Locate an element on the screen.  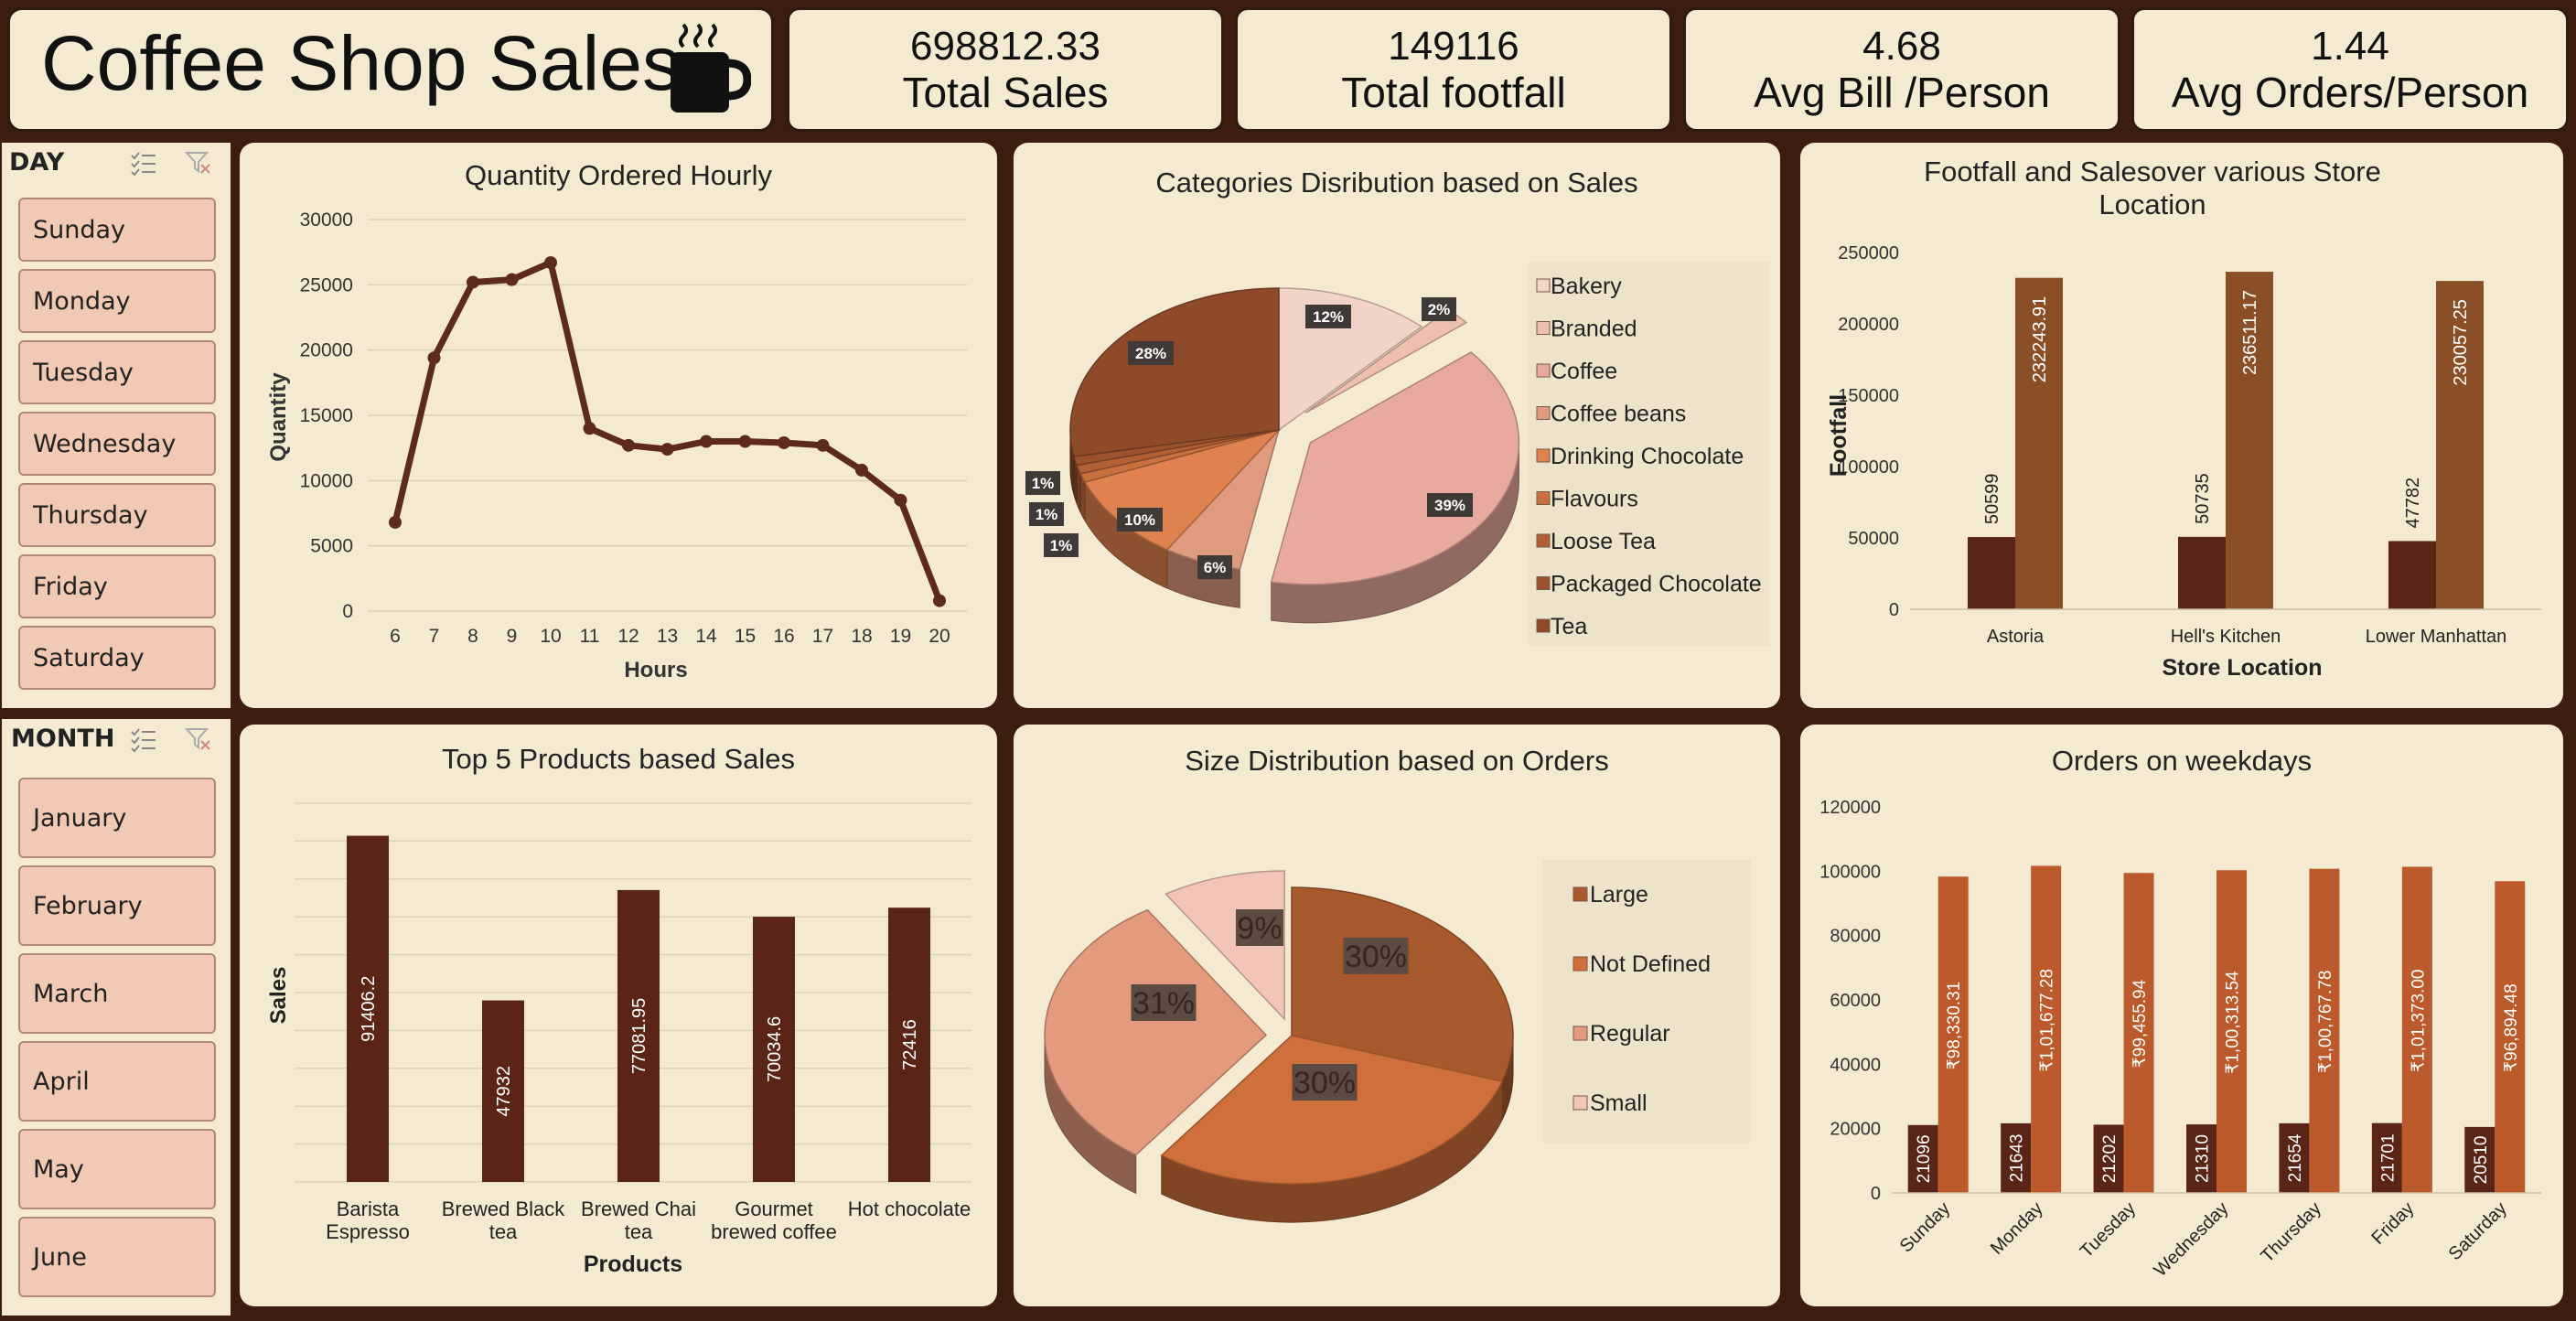
kpi-total-sales: 698812.33 Total Sales is located at coordinates (1006, 69).